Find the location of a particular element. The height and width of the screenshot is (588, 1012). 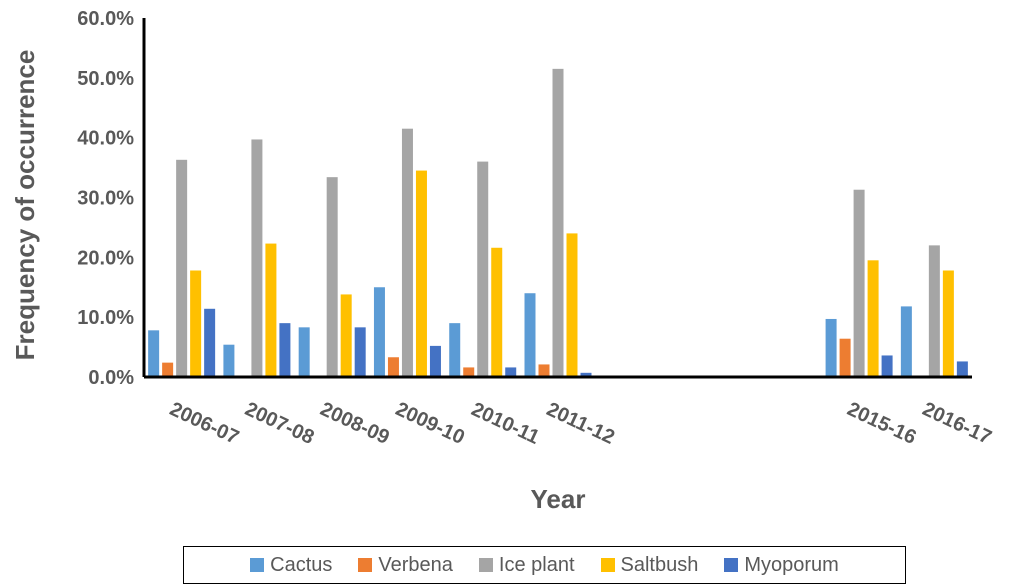

x-tick-label: 2006-07 is located at coordinates (204, 423).